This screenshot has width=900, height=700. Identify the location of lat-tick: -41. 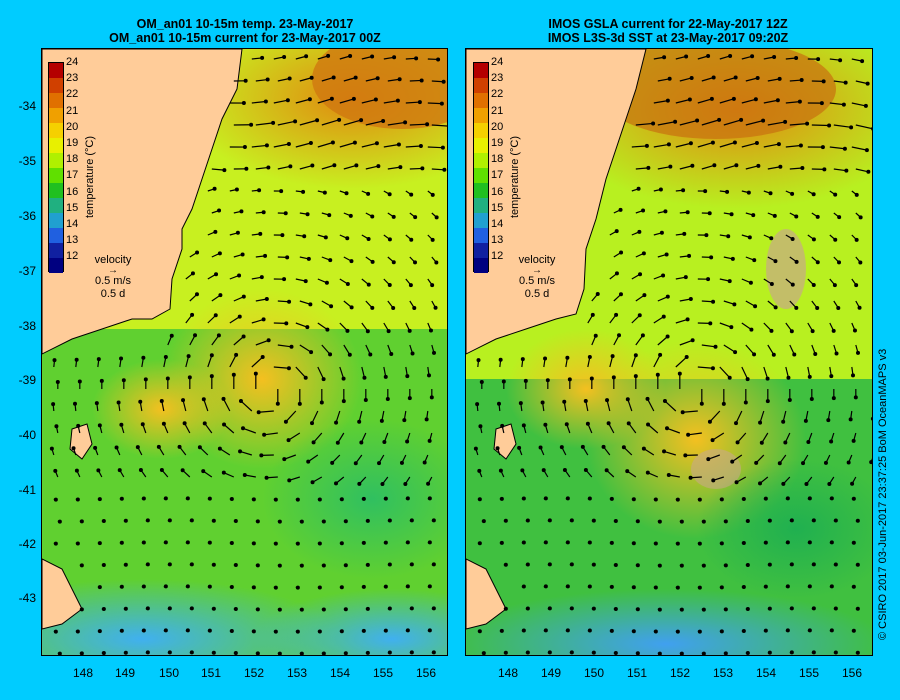
(27, 490).